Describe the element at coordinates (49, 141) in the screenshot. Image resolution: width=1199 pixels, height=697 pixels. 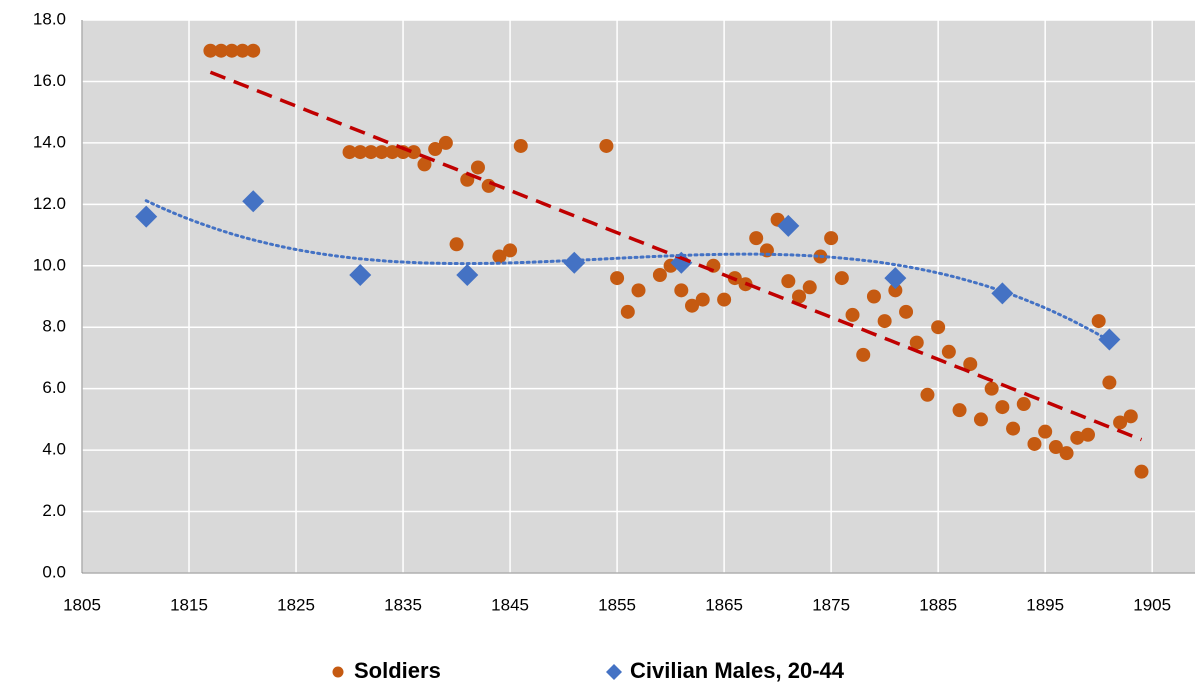
I see `y-tick-label: 14.0` at that location.